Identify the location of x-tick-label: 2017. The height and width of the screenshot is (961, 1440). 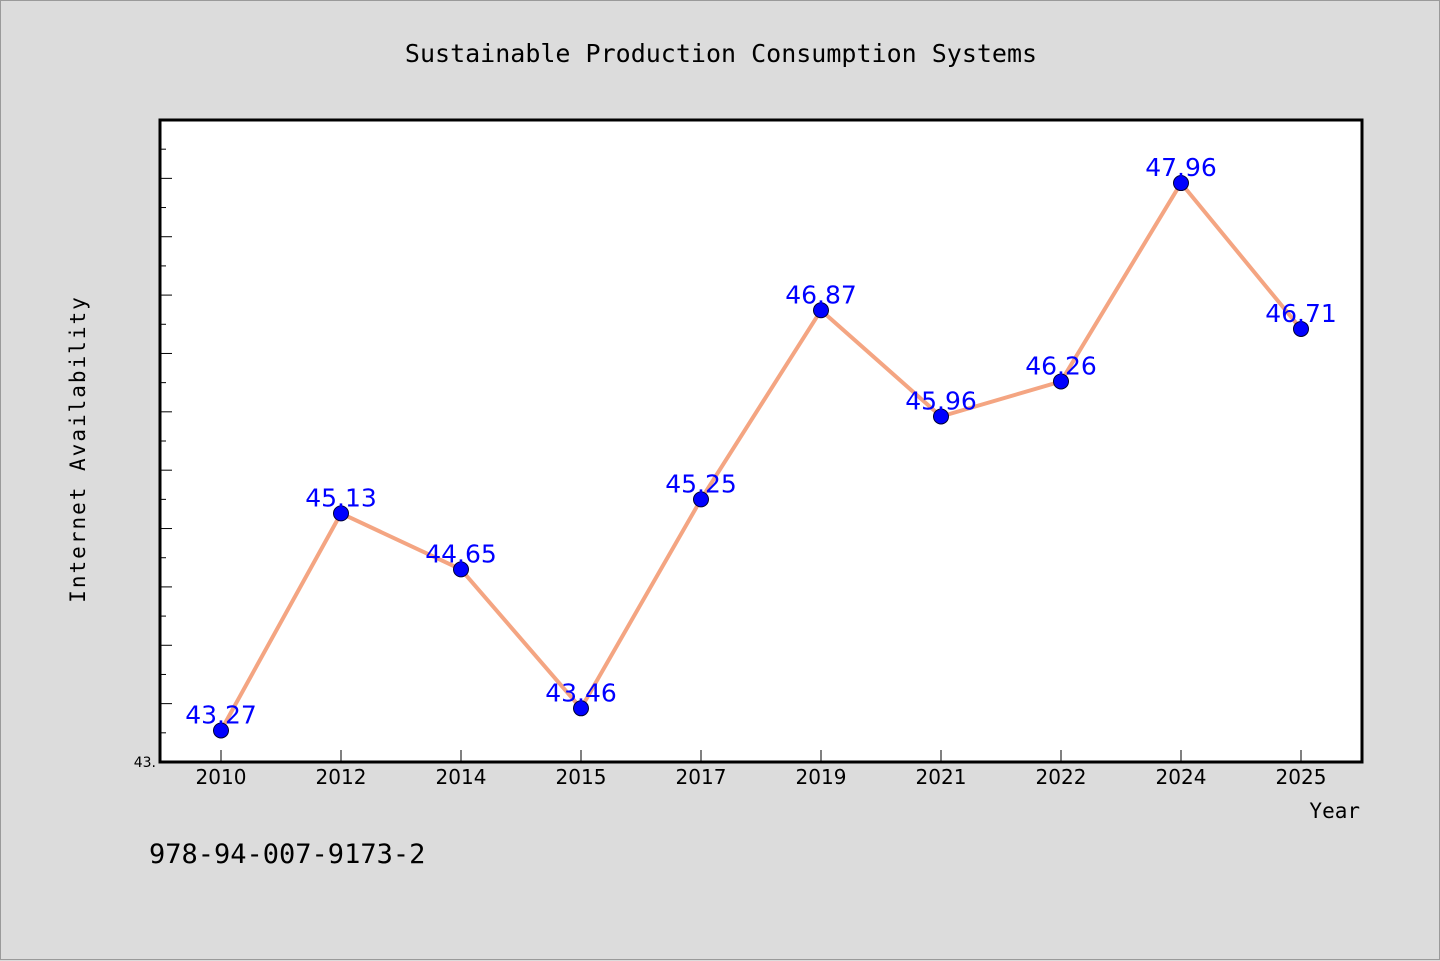
(701, 777).